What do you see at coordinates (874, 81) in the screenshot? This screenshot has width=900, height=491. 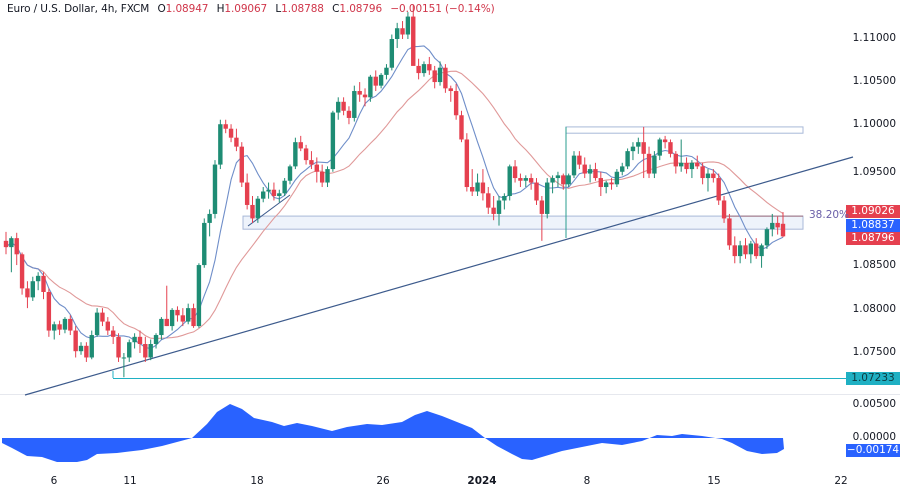 I see `price-label: 1.10500` at bounding box center [874, 81].